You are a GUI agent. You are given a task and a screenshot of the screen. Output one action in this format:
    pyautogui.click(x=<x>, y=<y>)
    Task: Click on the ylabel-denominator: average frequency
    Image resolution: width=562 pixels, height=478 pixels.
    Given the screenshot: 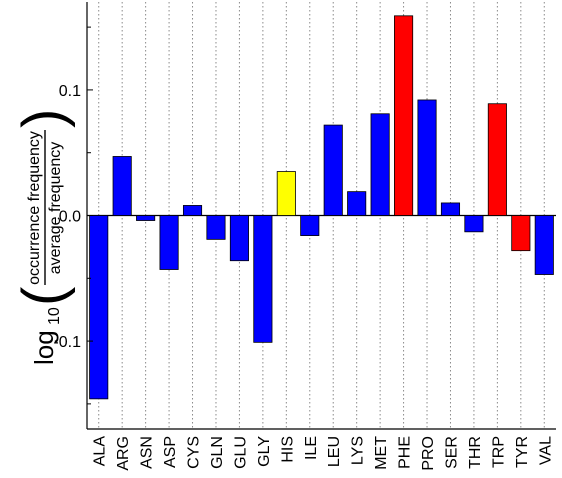 What is the action you would take?
    pyautogui.click(x=55, y=208)
    